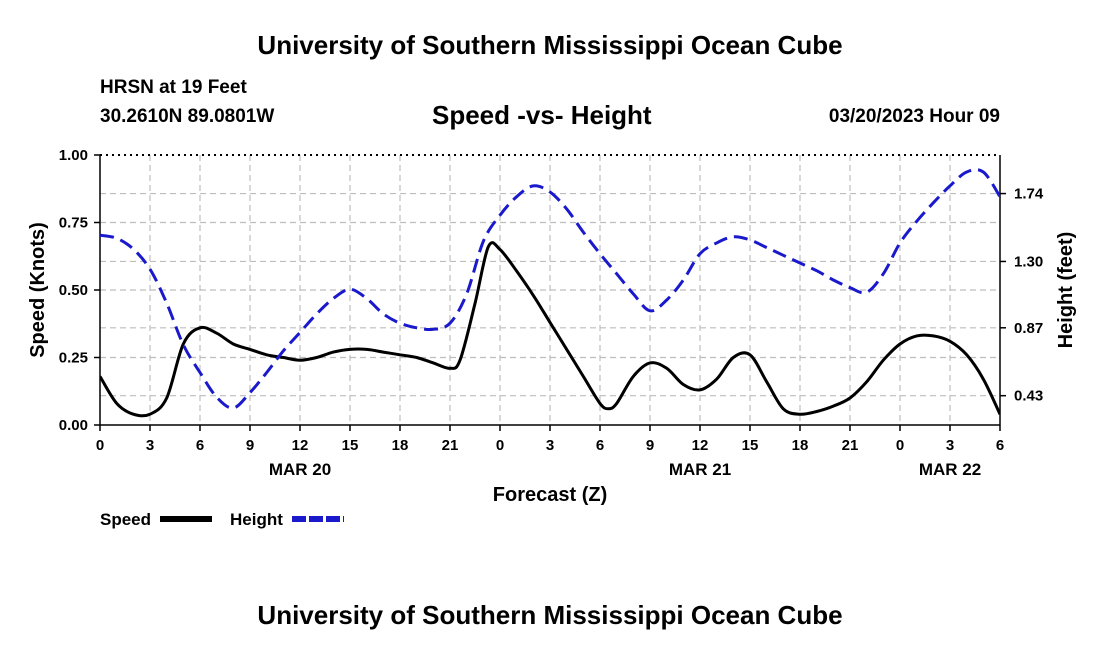  What do you see at coordinates (300, 469) in the screenshot?
I see `date-label: MAR 20` at bounding box center [300, 469].